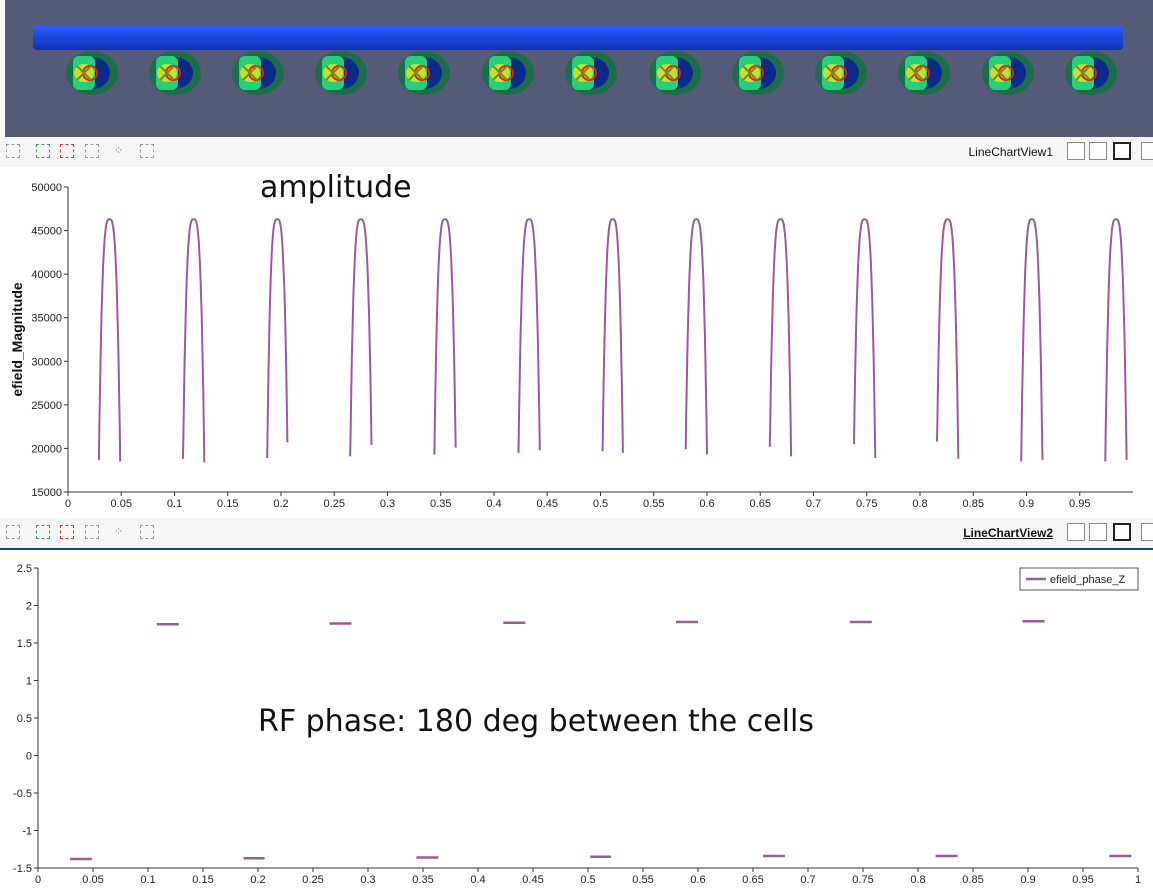 The image size is (1153, 895). Describe the element at coordinates (46, 188) in the screenshot. I see `y-tick-label: 50000` at that location.